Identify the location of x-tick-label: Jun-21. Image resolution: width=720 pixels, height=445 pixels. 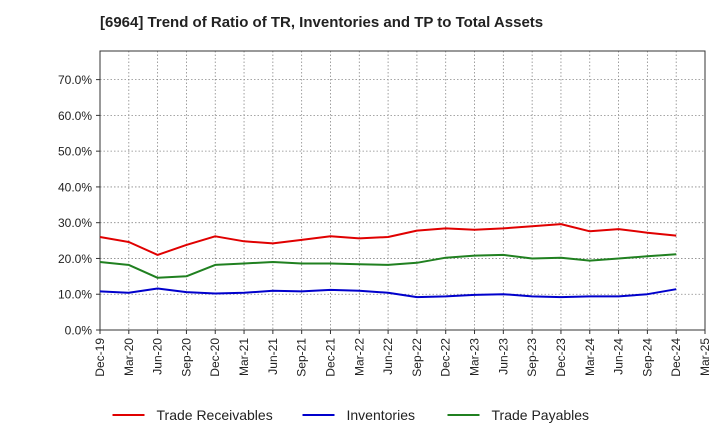
(273, 356).